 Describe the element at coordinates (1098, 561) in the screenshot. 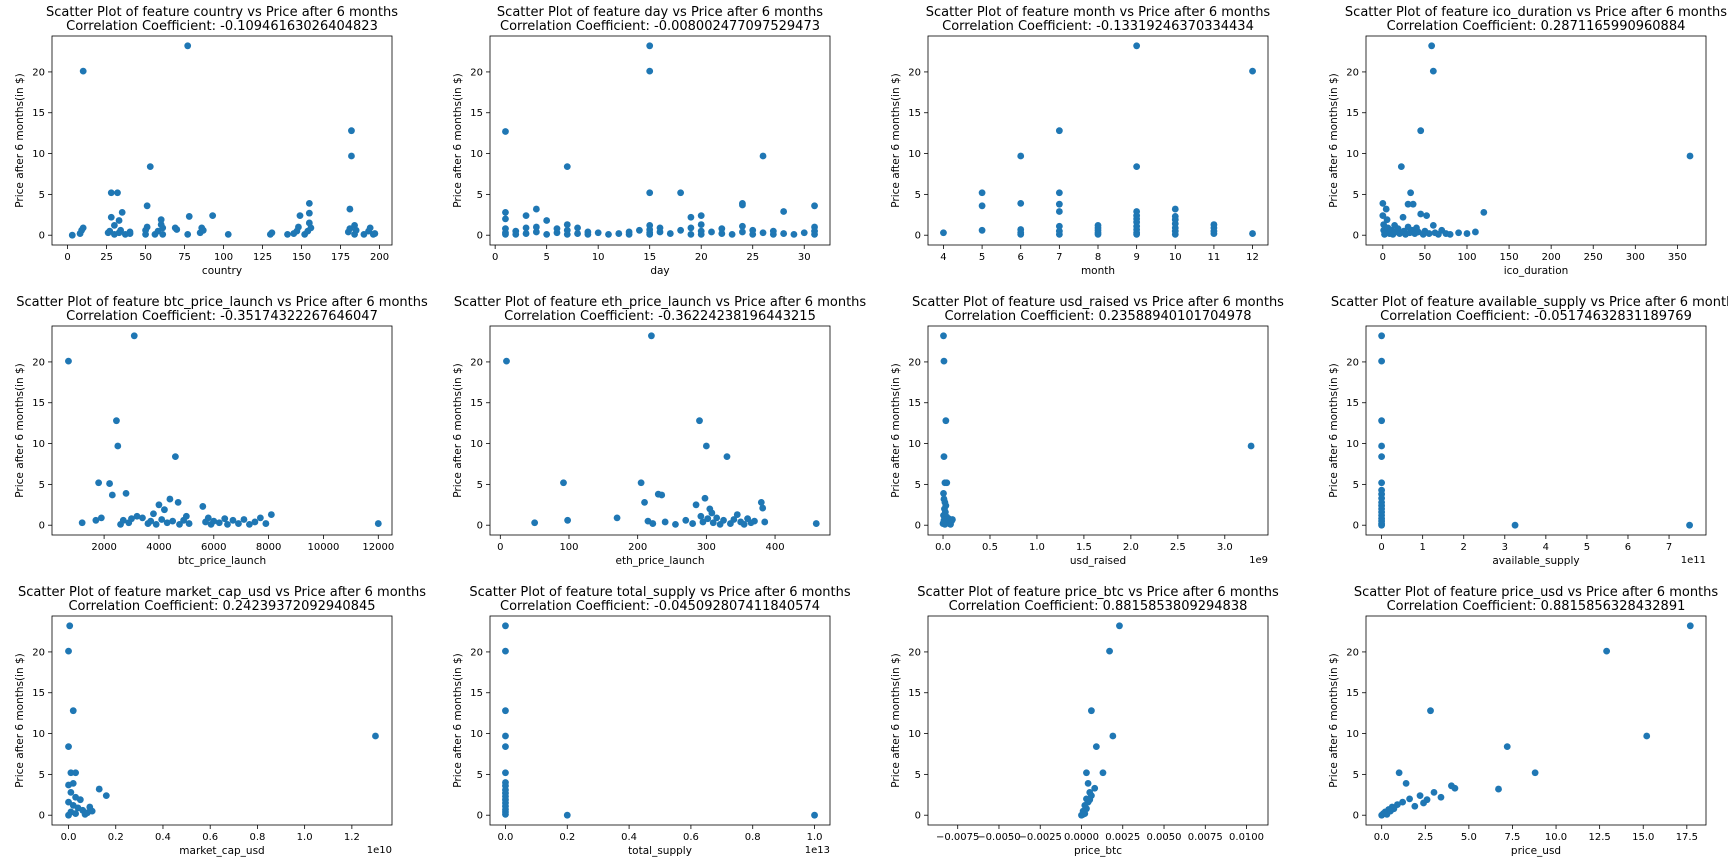

I see `x-axis-label: usd_raised` at that location.